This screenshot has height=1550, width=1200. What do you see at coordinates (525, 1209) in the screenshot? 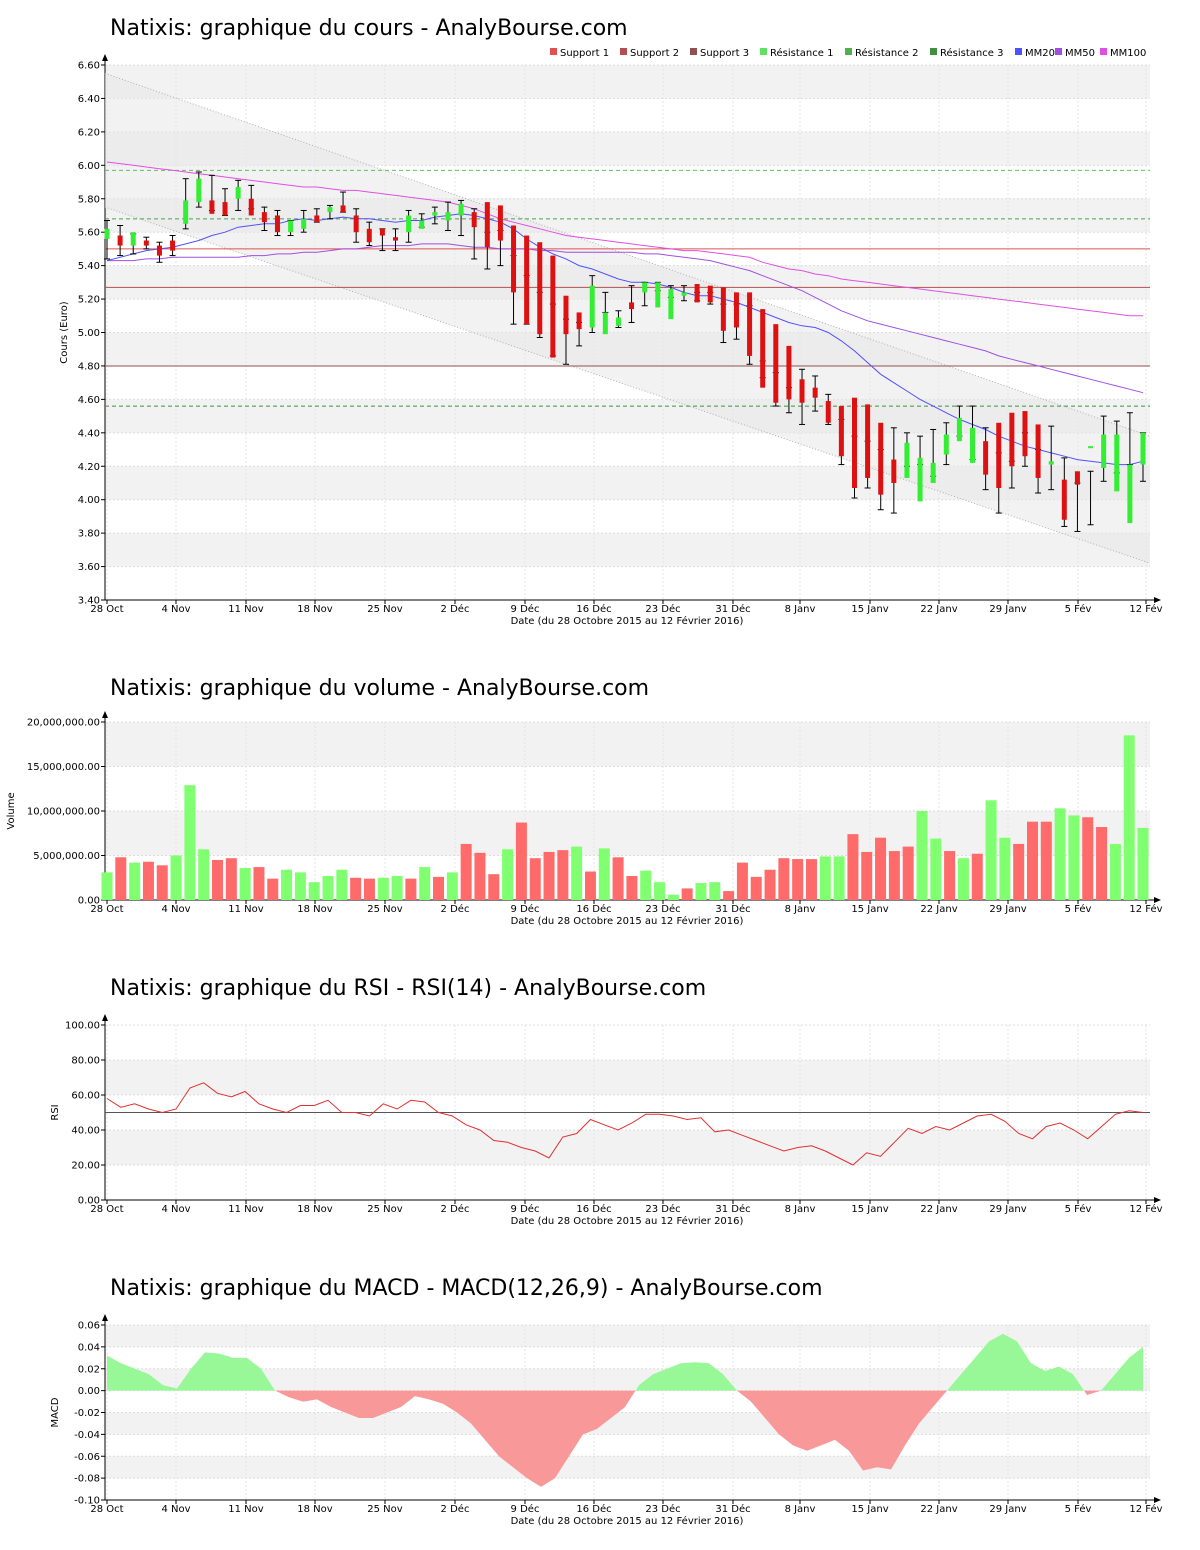
I see `x-tick-label: 9 Déc` at bounding box center [525, 1209].